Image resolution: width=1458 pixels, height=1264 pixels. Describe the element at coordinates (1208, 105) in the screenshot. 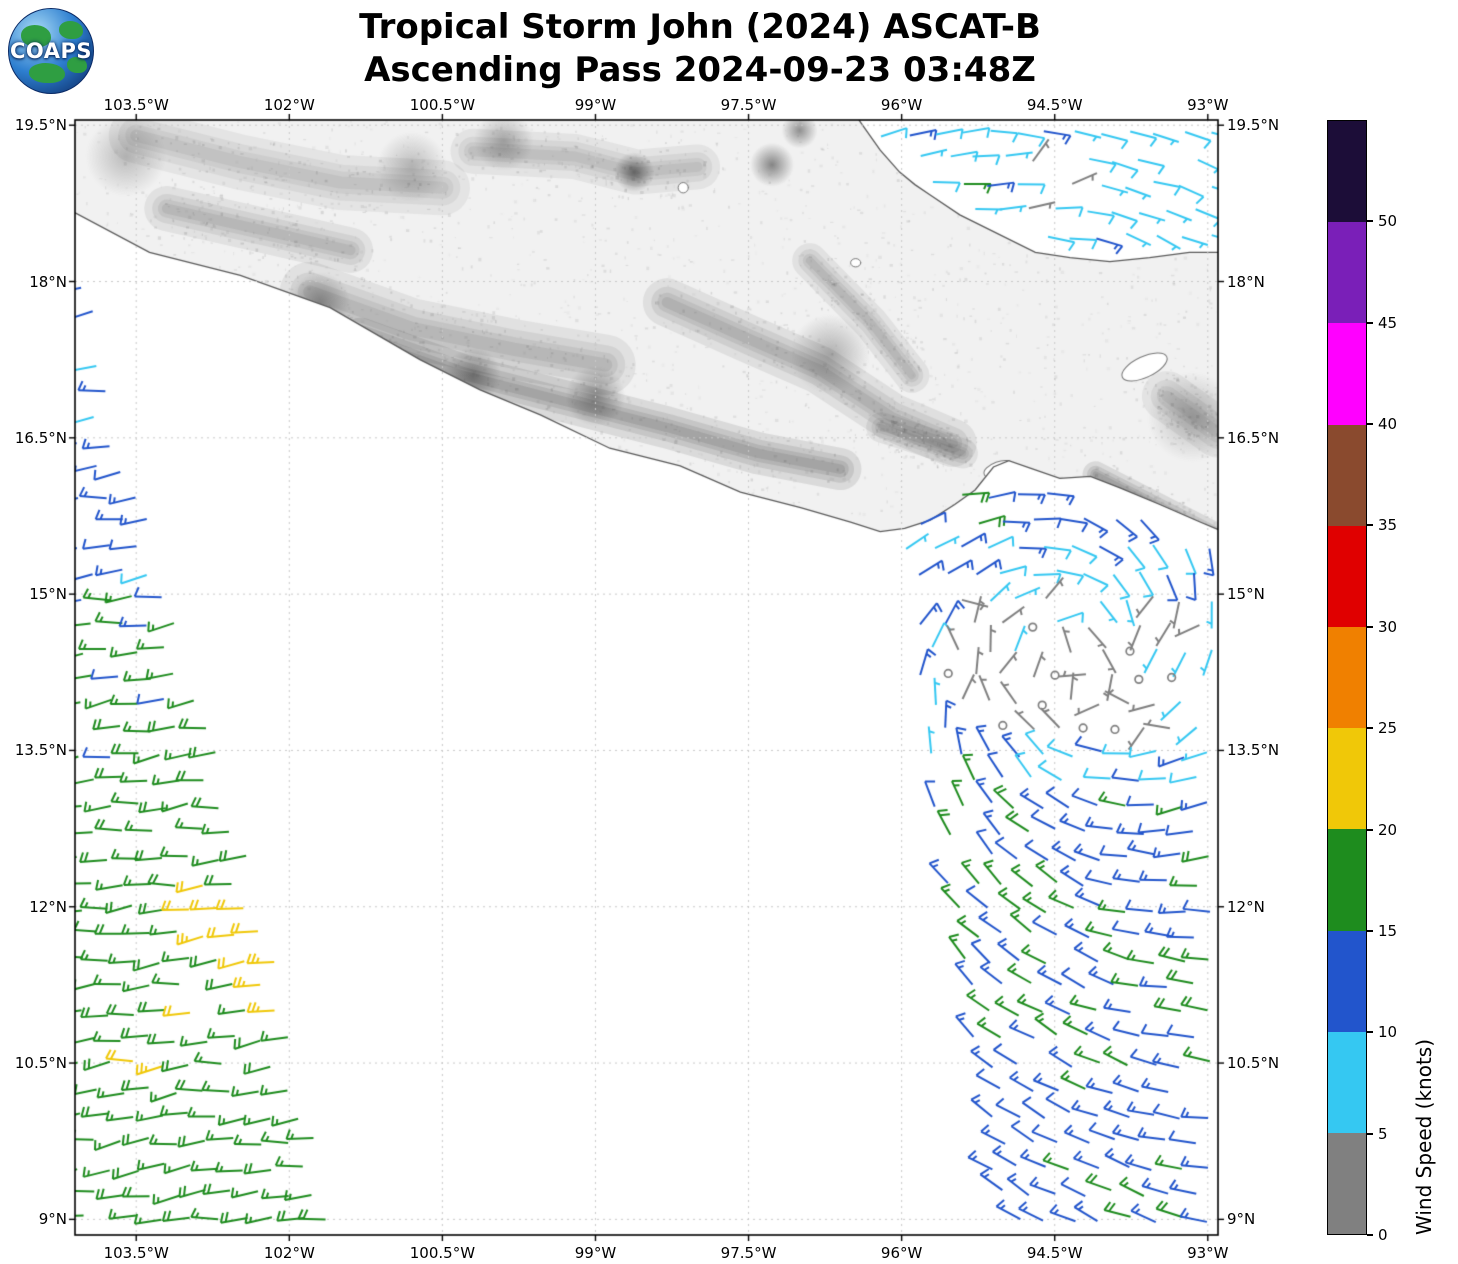

I see `x-tick-label-top: 93°W` at that location.